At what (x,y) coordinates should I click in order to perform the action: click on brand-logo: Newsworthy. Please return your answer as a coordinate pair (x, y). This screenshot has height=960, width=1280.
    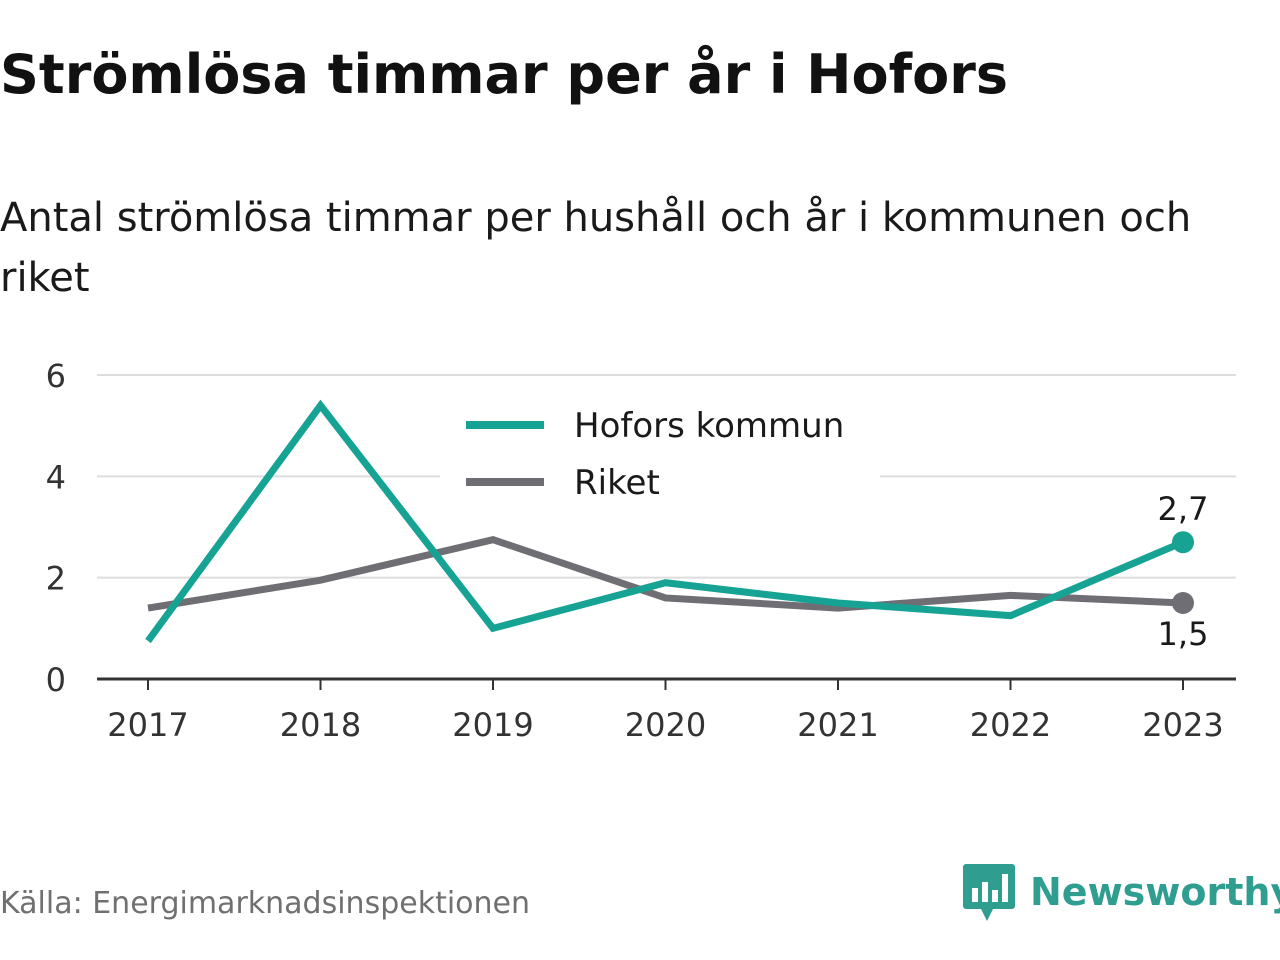
    Looking at the image, I should click on (1121, 892).